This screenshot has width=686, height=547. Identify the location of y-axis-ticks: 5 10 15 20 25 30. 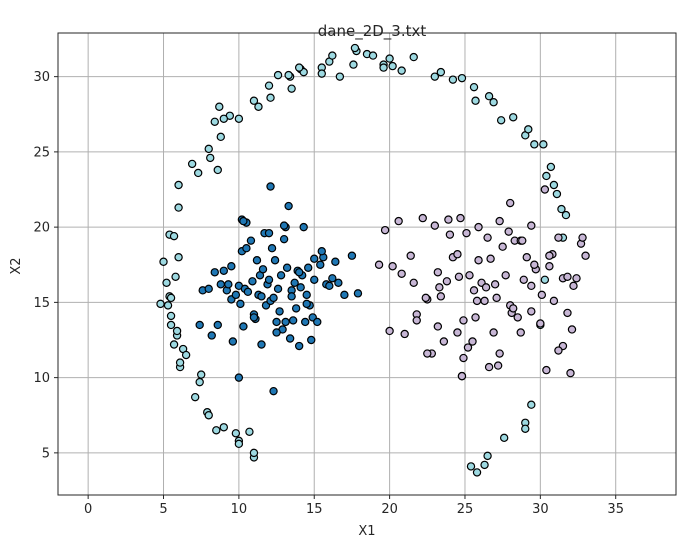
(45, 265).